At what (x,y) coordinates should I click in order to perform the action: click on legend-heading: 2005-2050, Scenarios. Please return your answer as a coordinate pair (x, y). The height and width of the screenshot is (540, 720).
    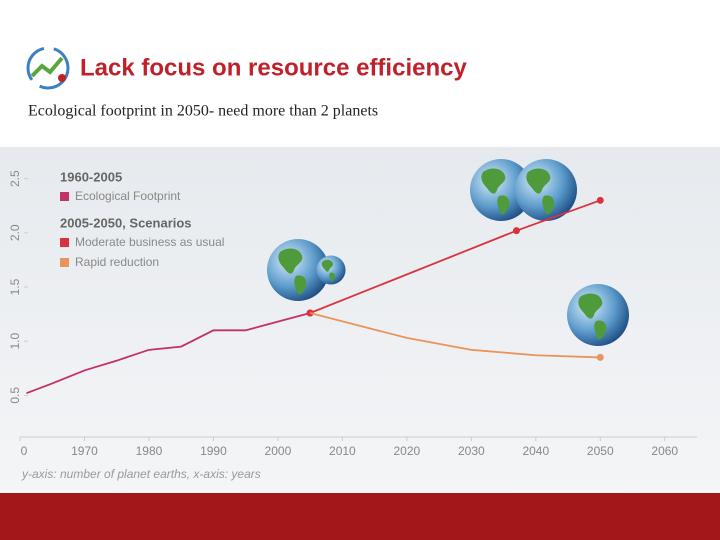
    Looking at the image, I should click on (126, 222).